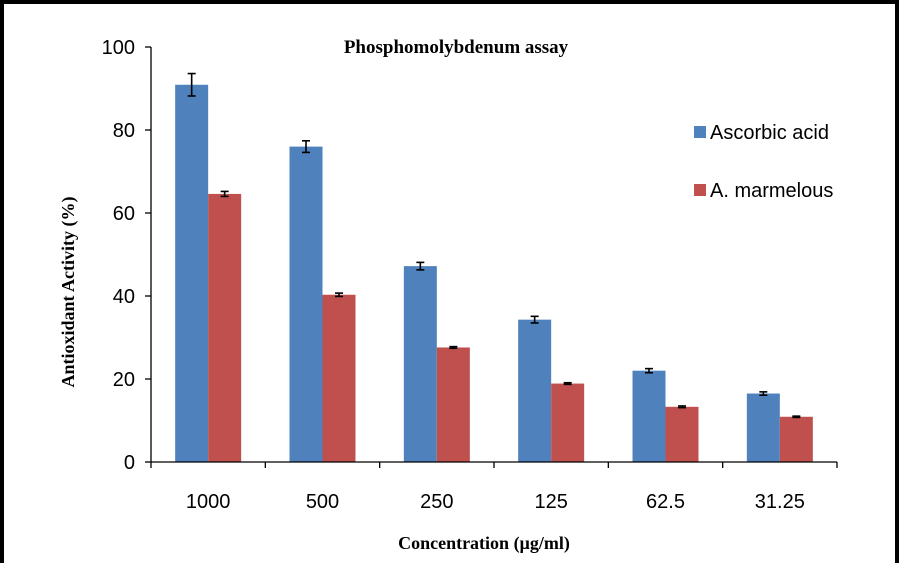  What do you see at coordinates (68, 291) in the screenshot?
I see `y-axis-title: Antioxidant Activity (%)` at bounding box center [68, 291].